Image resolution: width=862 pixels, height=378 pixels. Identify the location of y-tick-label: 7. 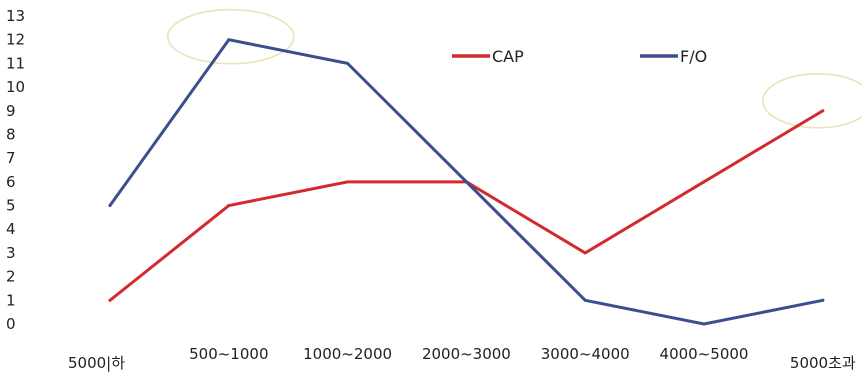
(11, 158).